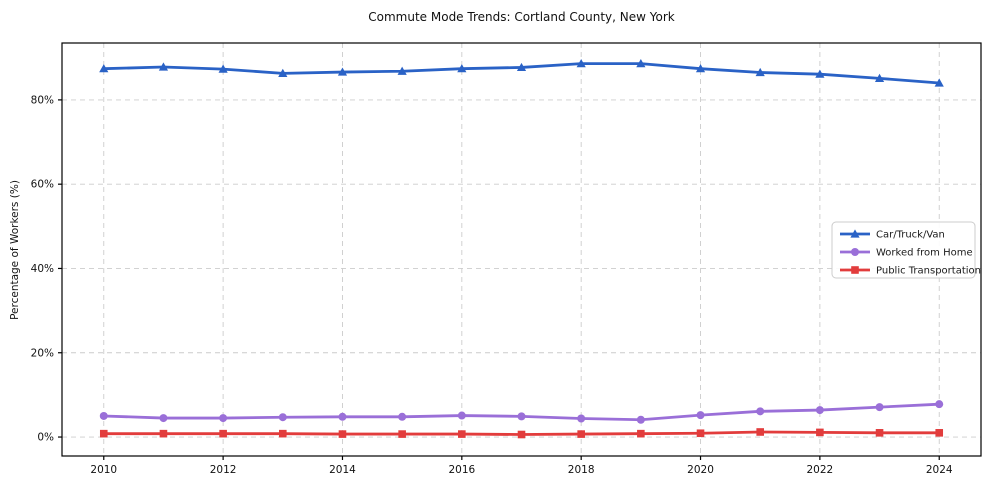  I want to click on legend-label-worked-from-home: Worked from Home, so click(924, 253).